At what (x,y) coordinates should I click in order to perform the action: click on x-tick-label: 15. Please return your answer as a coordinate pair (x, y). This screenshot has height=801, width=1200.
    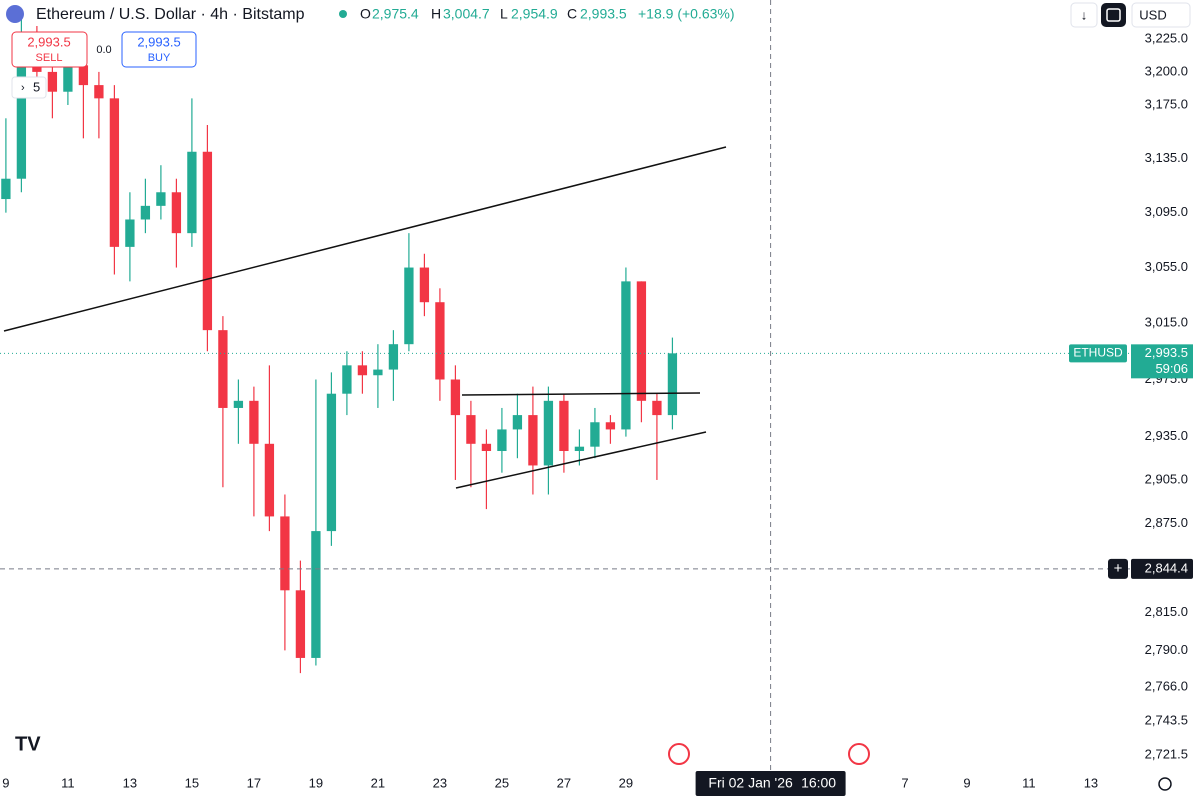
    Looking at the image, I should click on (192, 782).